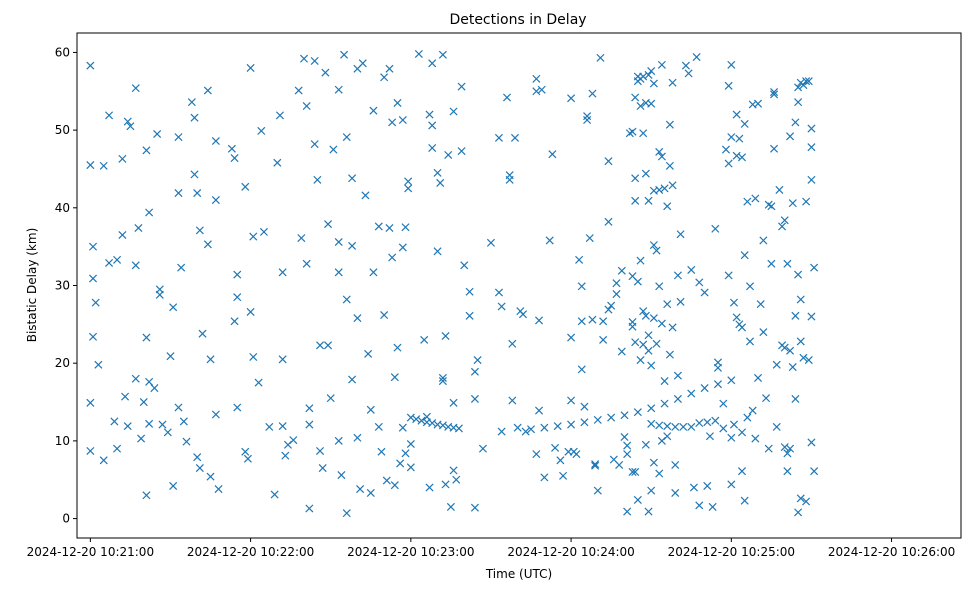  Describe the element at coordinates (32, 285) in the screenshot. I see `y-axis-label: Bistatic Delay (km)` at that location.